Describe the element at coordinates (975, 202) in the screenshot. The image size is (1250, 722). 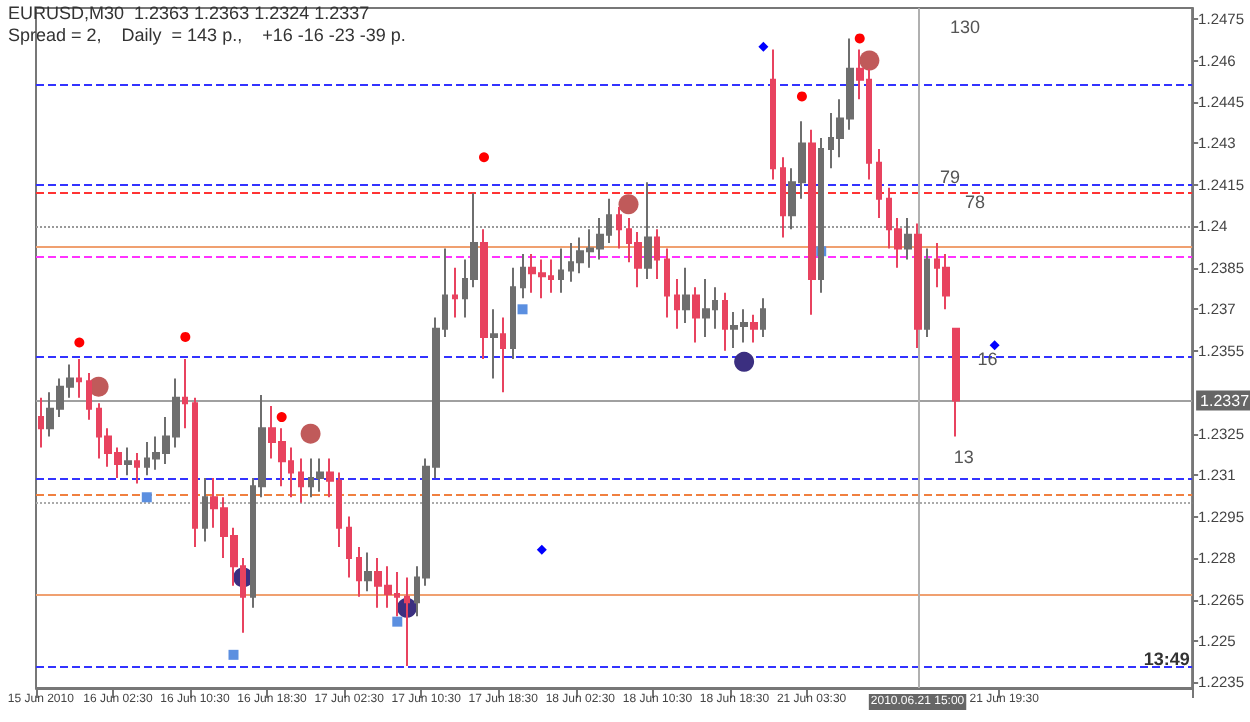
I see `annotation: 78` at that location.